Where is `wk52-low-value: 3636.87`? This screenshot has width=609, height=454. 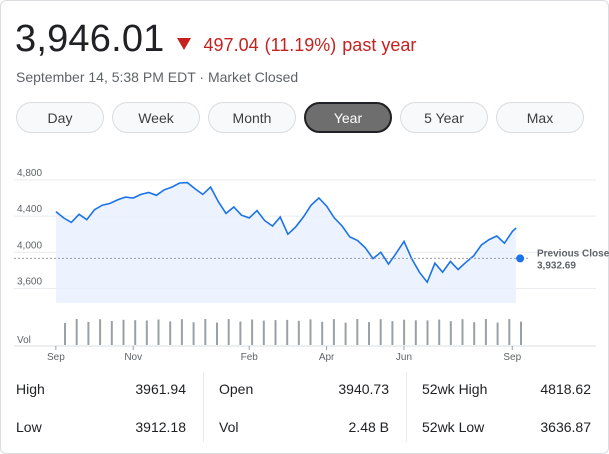
wk52-low-value: 3636.87 is located at coordinates (565, 427).